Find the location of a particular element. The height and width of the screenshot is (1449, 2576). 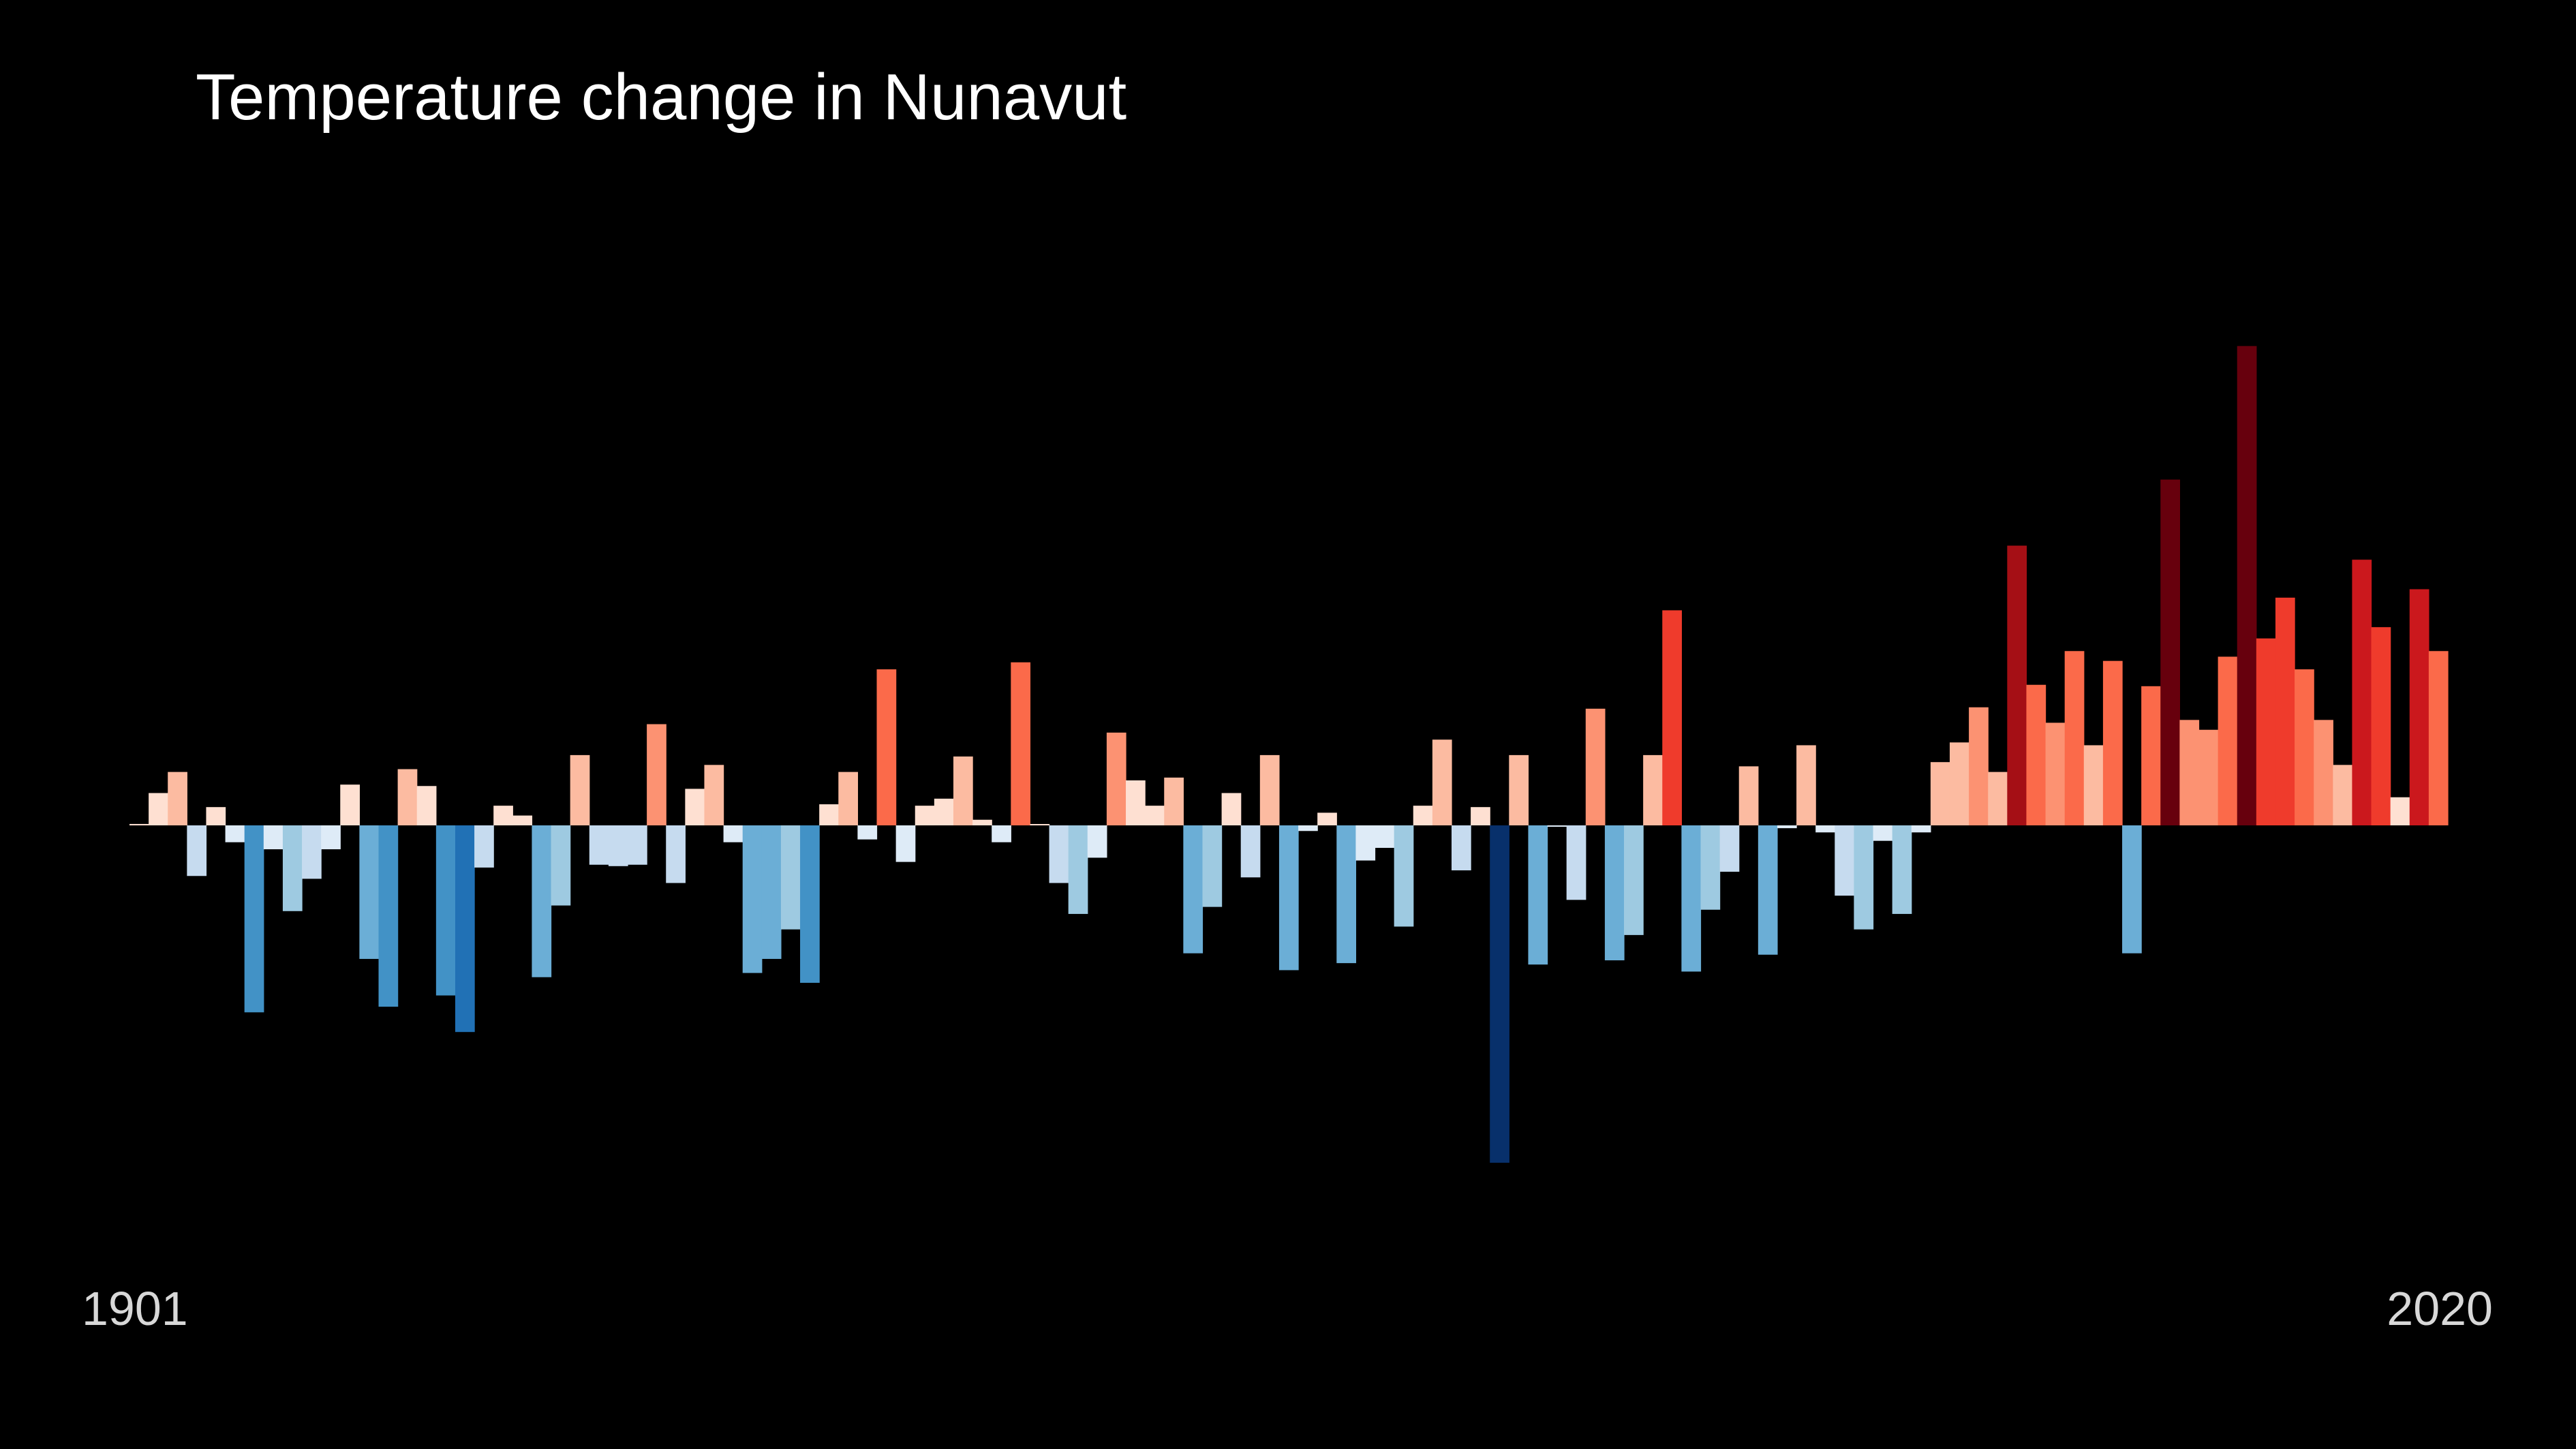

bar-1916 is located at coordinates (426, 805).